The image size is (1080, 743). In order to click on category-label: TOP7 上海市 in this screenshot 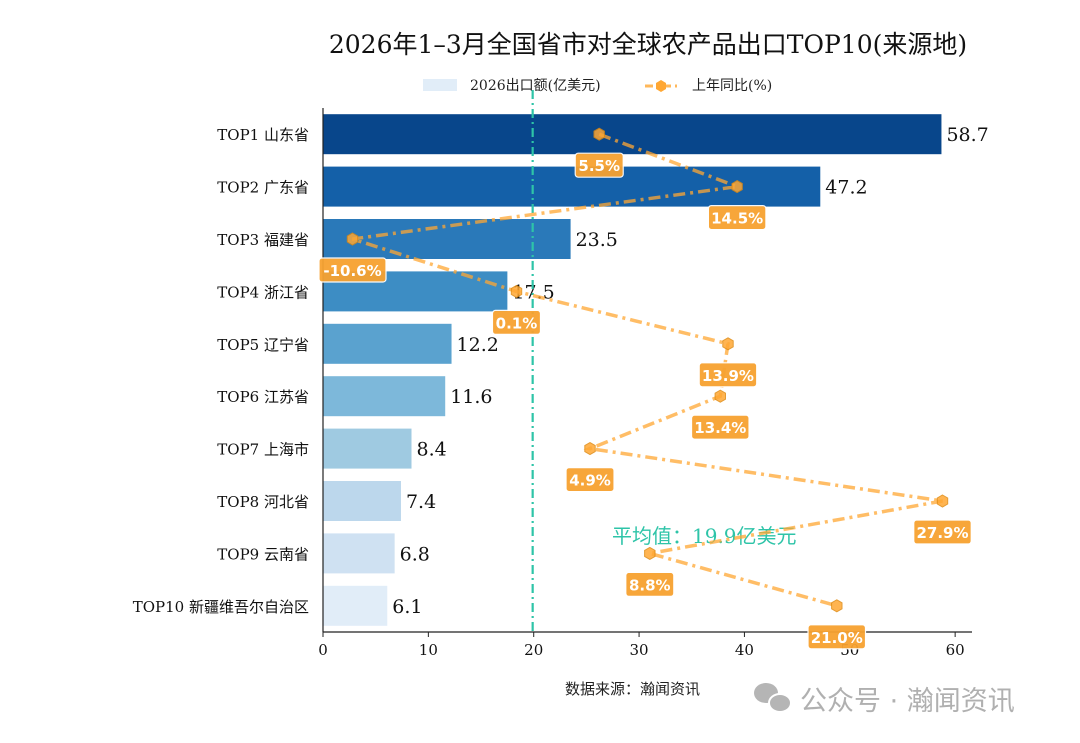, I will do `click(263, 450)`.